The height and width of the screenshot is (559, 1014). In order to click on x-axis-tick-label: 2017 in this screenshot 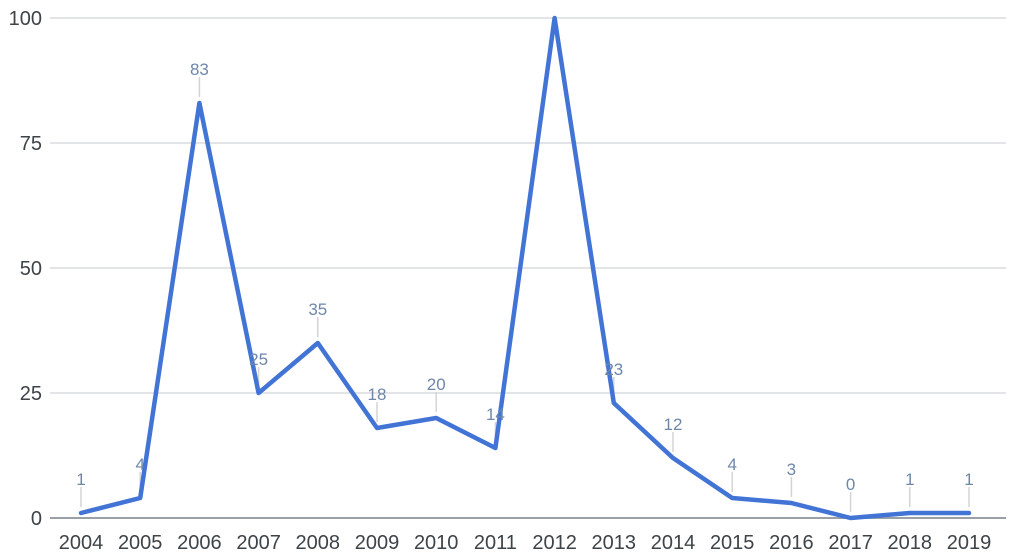, I will do `click(850, 543)`.